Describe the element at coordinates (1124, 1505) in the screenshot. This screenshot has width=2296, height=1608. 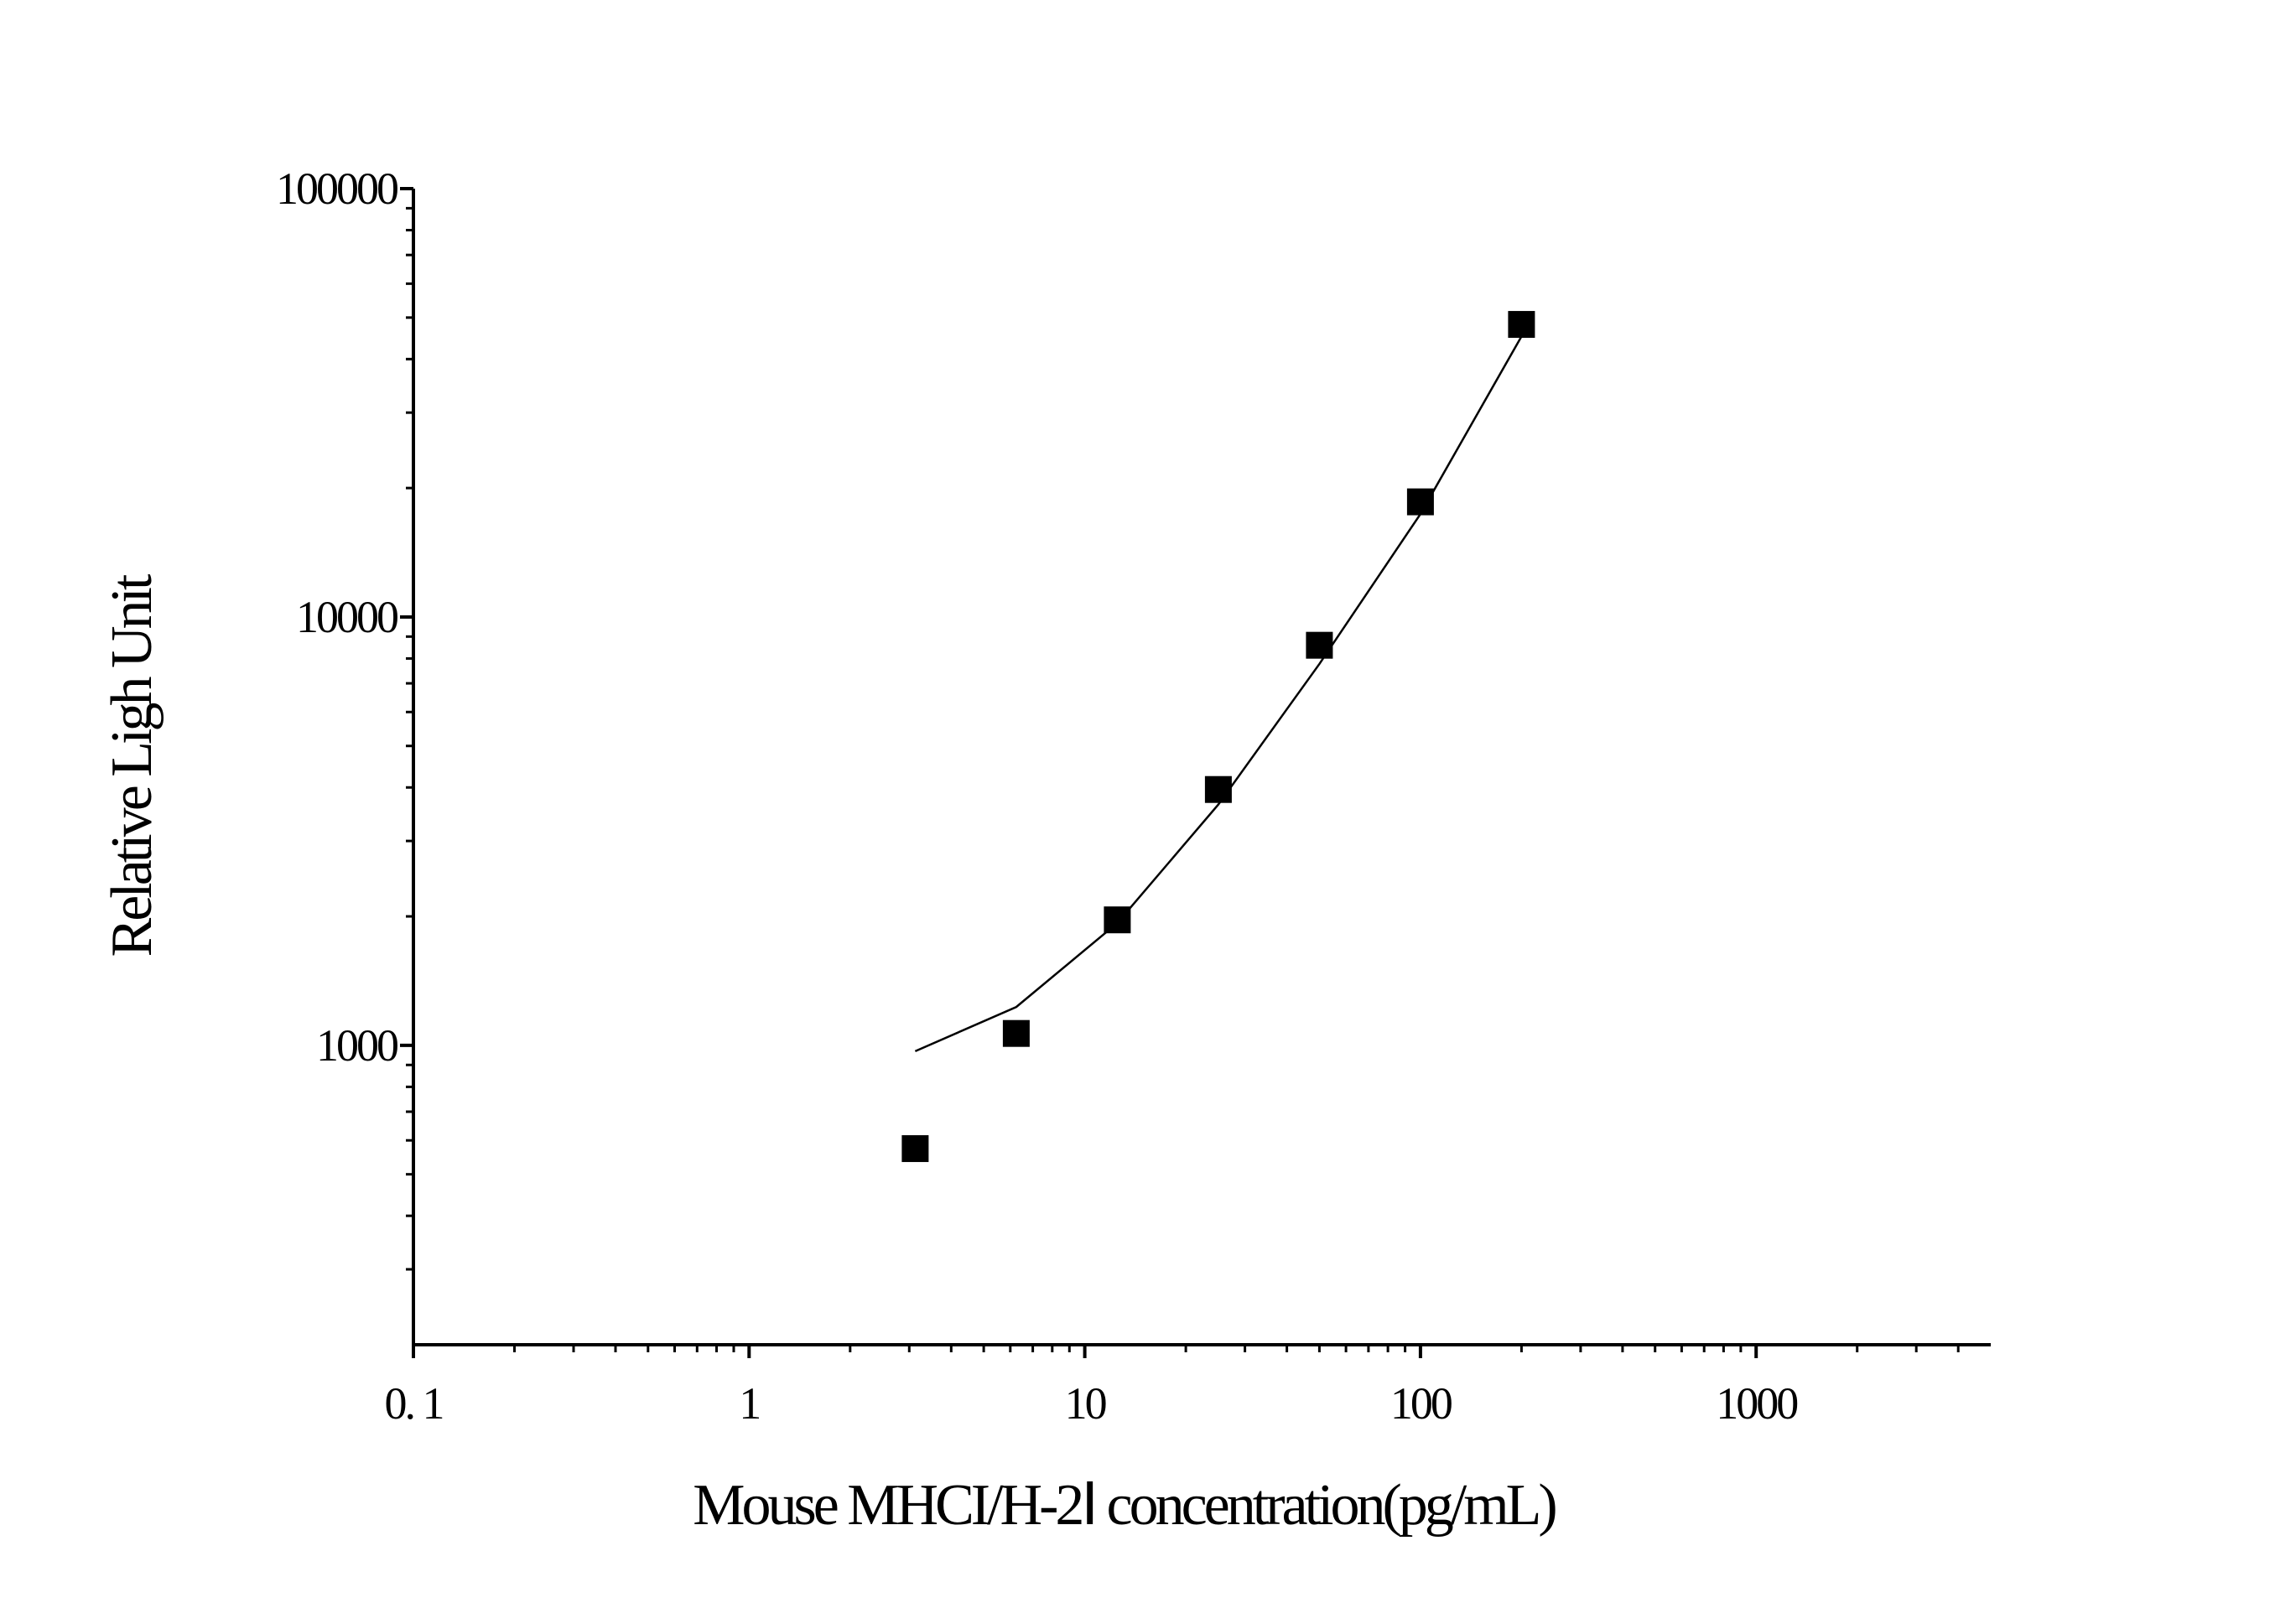
I see `x-axis-title: Mouse MHCI/H-2Ⅰ concentration(pg/mL)` at that location.